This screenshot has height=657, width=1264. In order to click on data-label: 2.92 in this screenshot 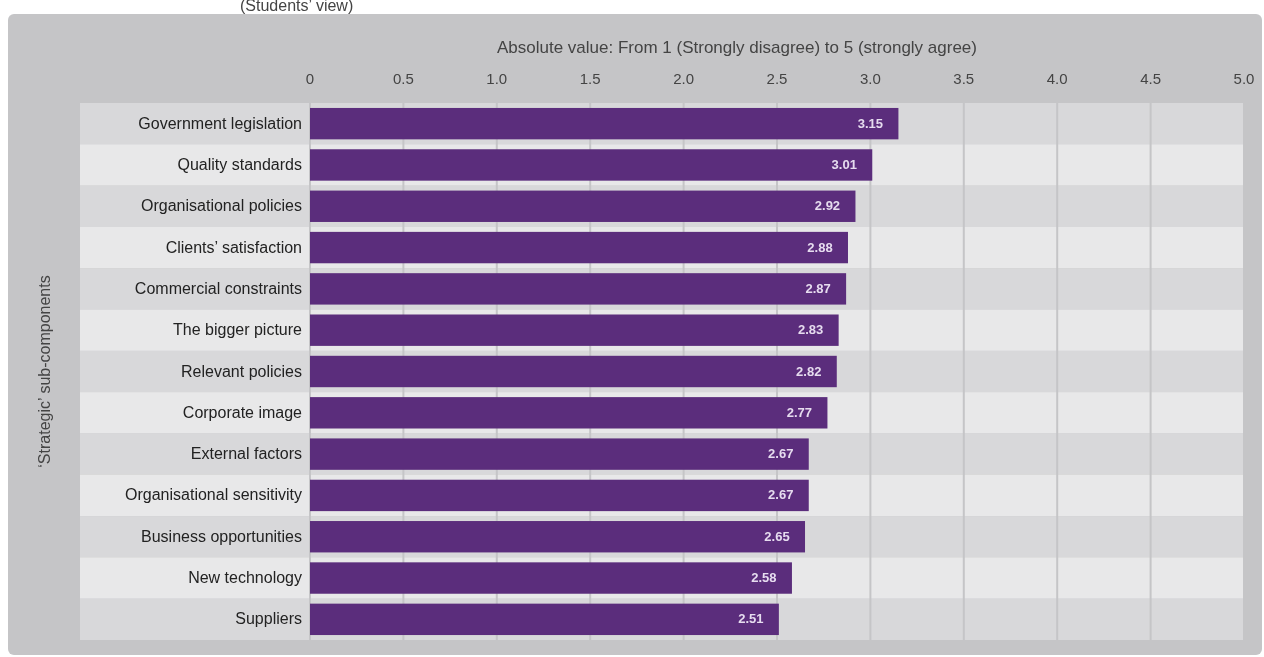, I will do `click(827, 206)`.